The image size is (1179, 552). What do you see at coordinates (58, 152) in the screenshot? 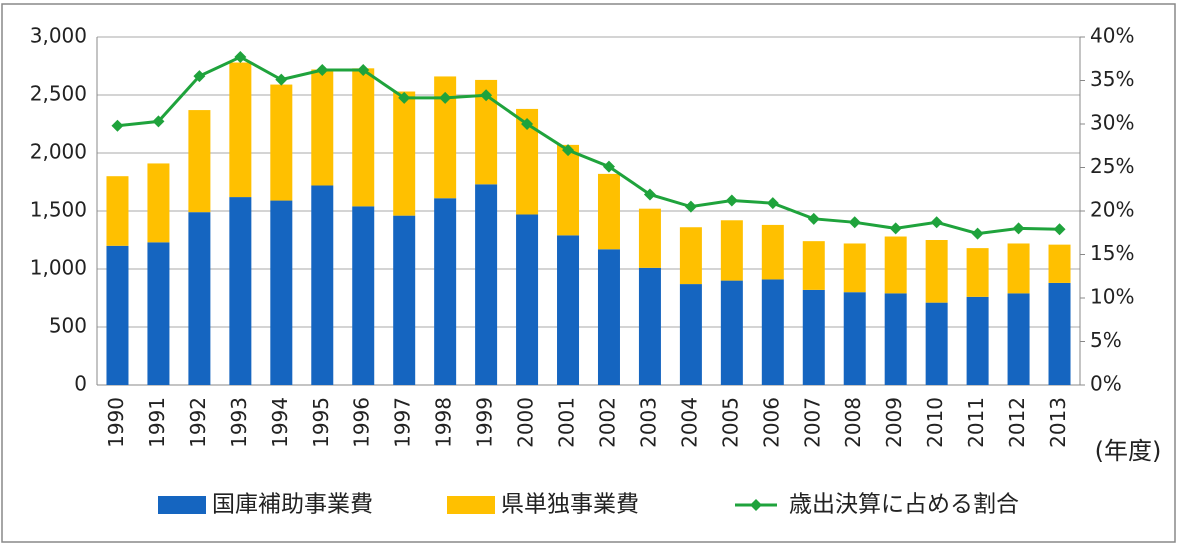
I see `y-tick-label: 2,000` at bounding box center [58, 152].